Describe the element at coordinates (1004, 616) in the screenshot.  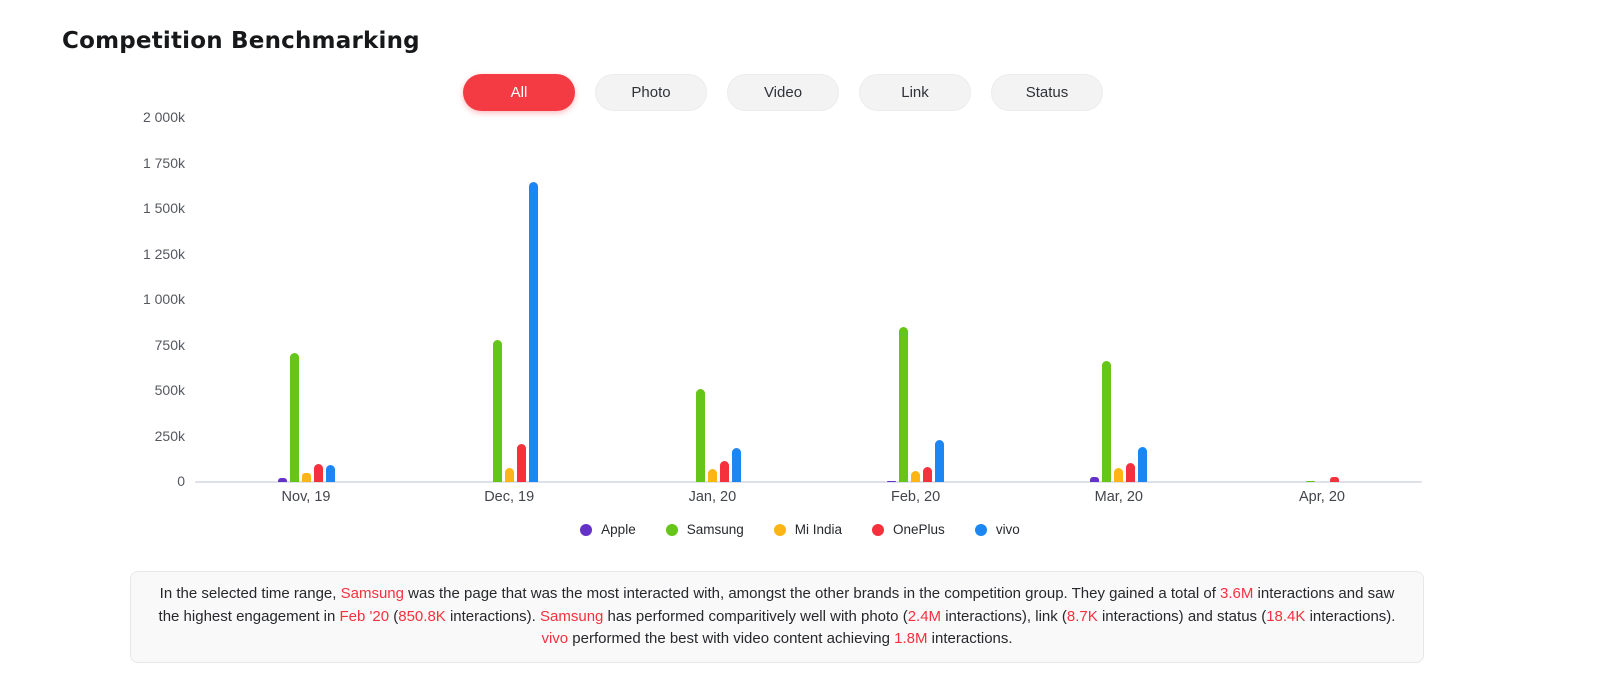
I see `summary-segment: interactions), link (` at that location.